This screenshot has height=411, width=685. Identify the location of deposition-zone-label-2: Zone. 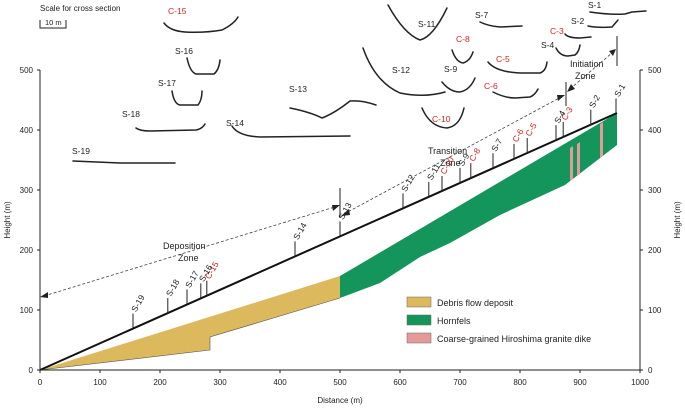
(188, 258).